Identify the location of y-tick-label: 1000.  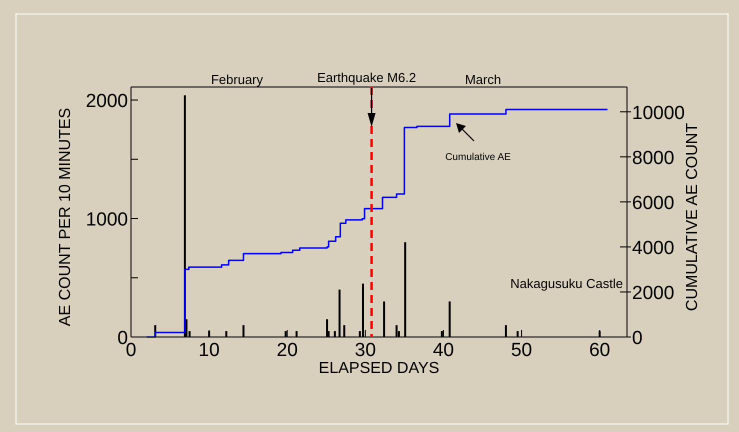
(107, 220).